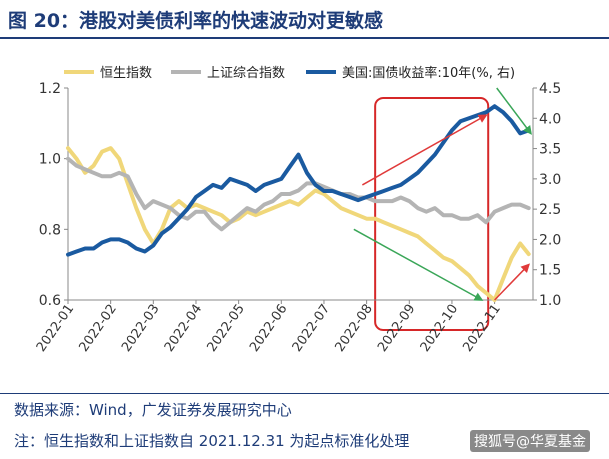  What do you see at coordinates (50, 230) in the screenshot?
I see `y-left-tick-label: 0.8` at bounding box center [50, 230].